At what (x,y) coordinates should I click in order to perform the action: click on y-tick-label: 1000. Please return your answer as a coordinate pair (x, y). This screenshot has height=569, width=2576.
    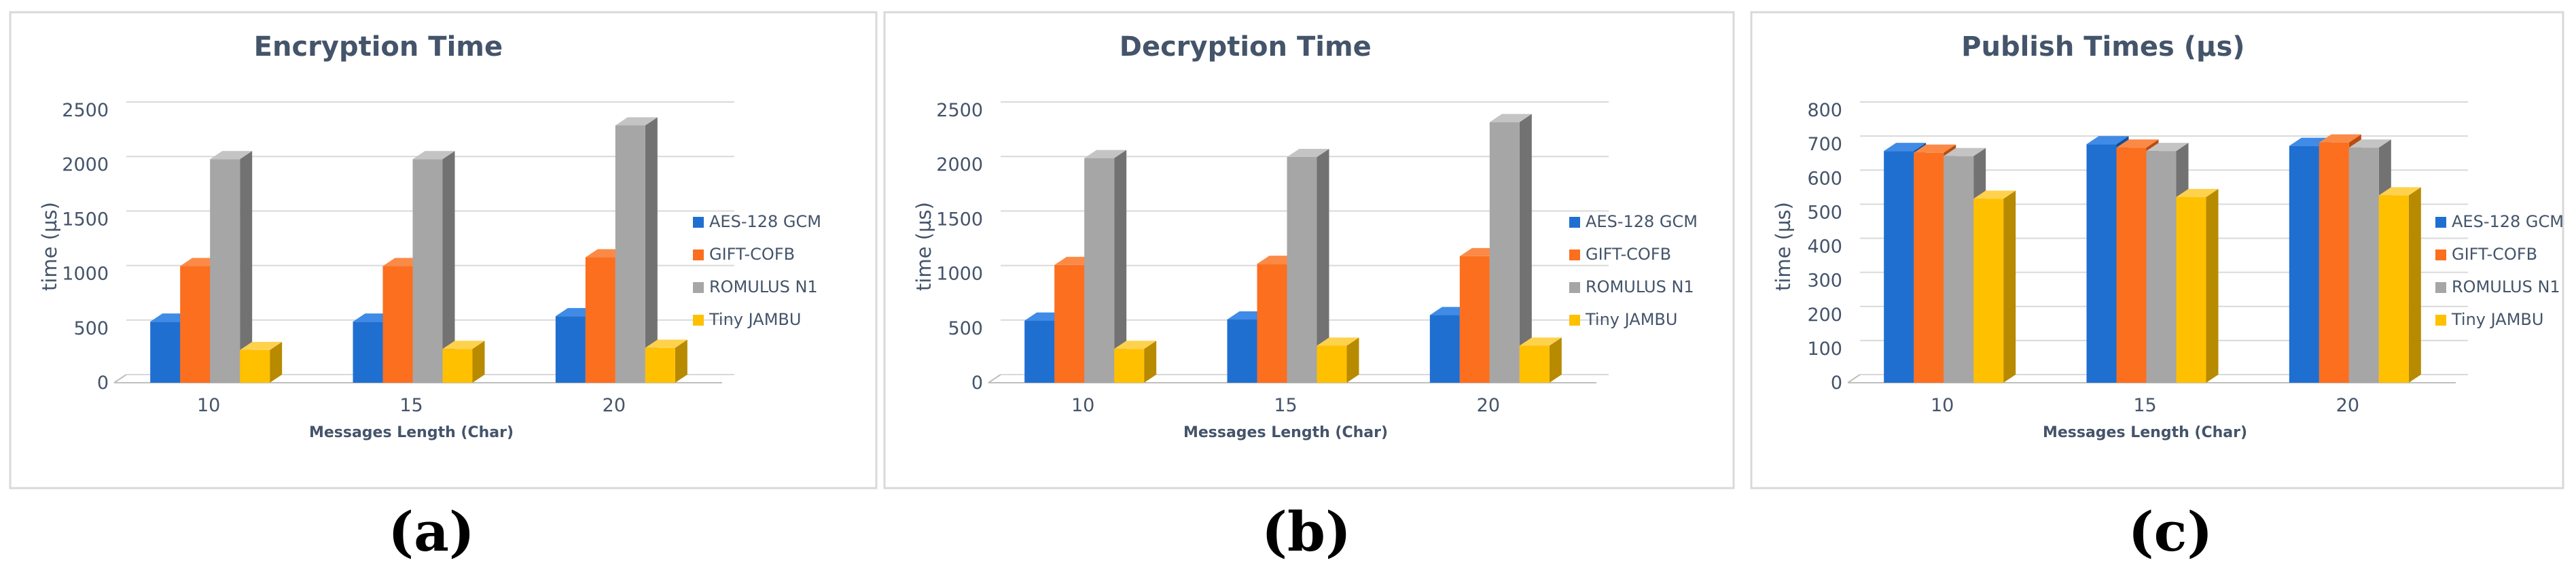
    Looking at the image, I should click on (959, 274).